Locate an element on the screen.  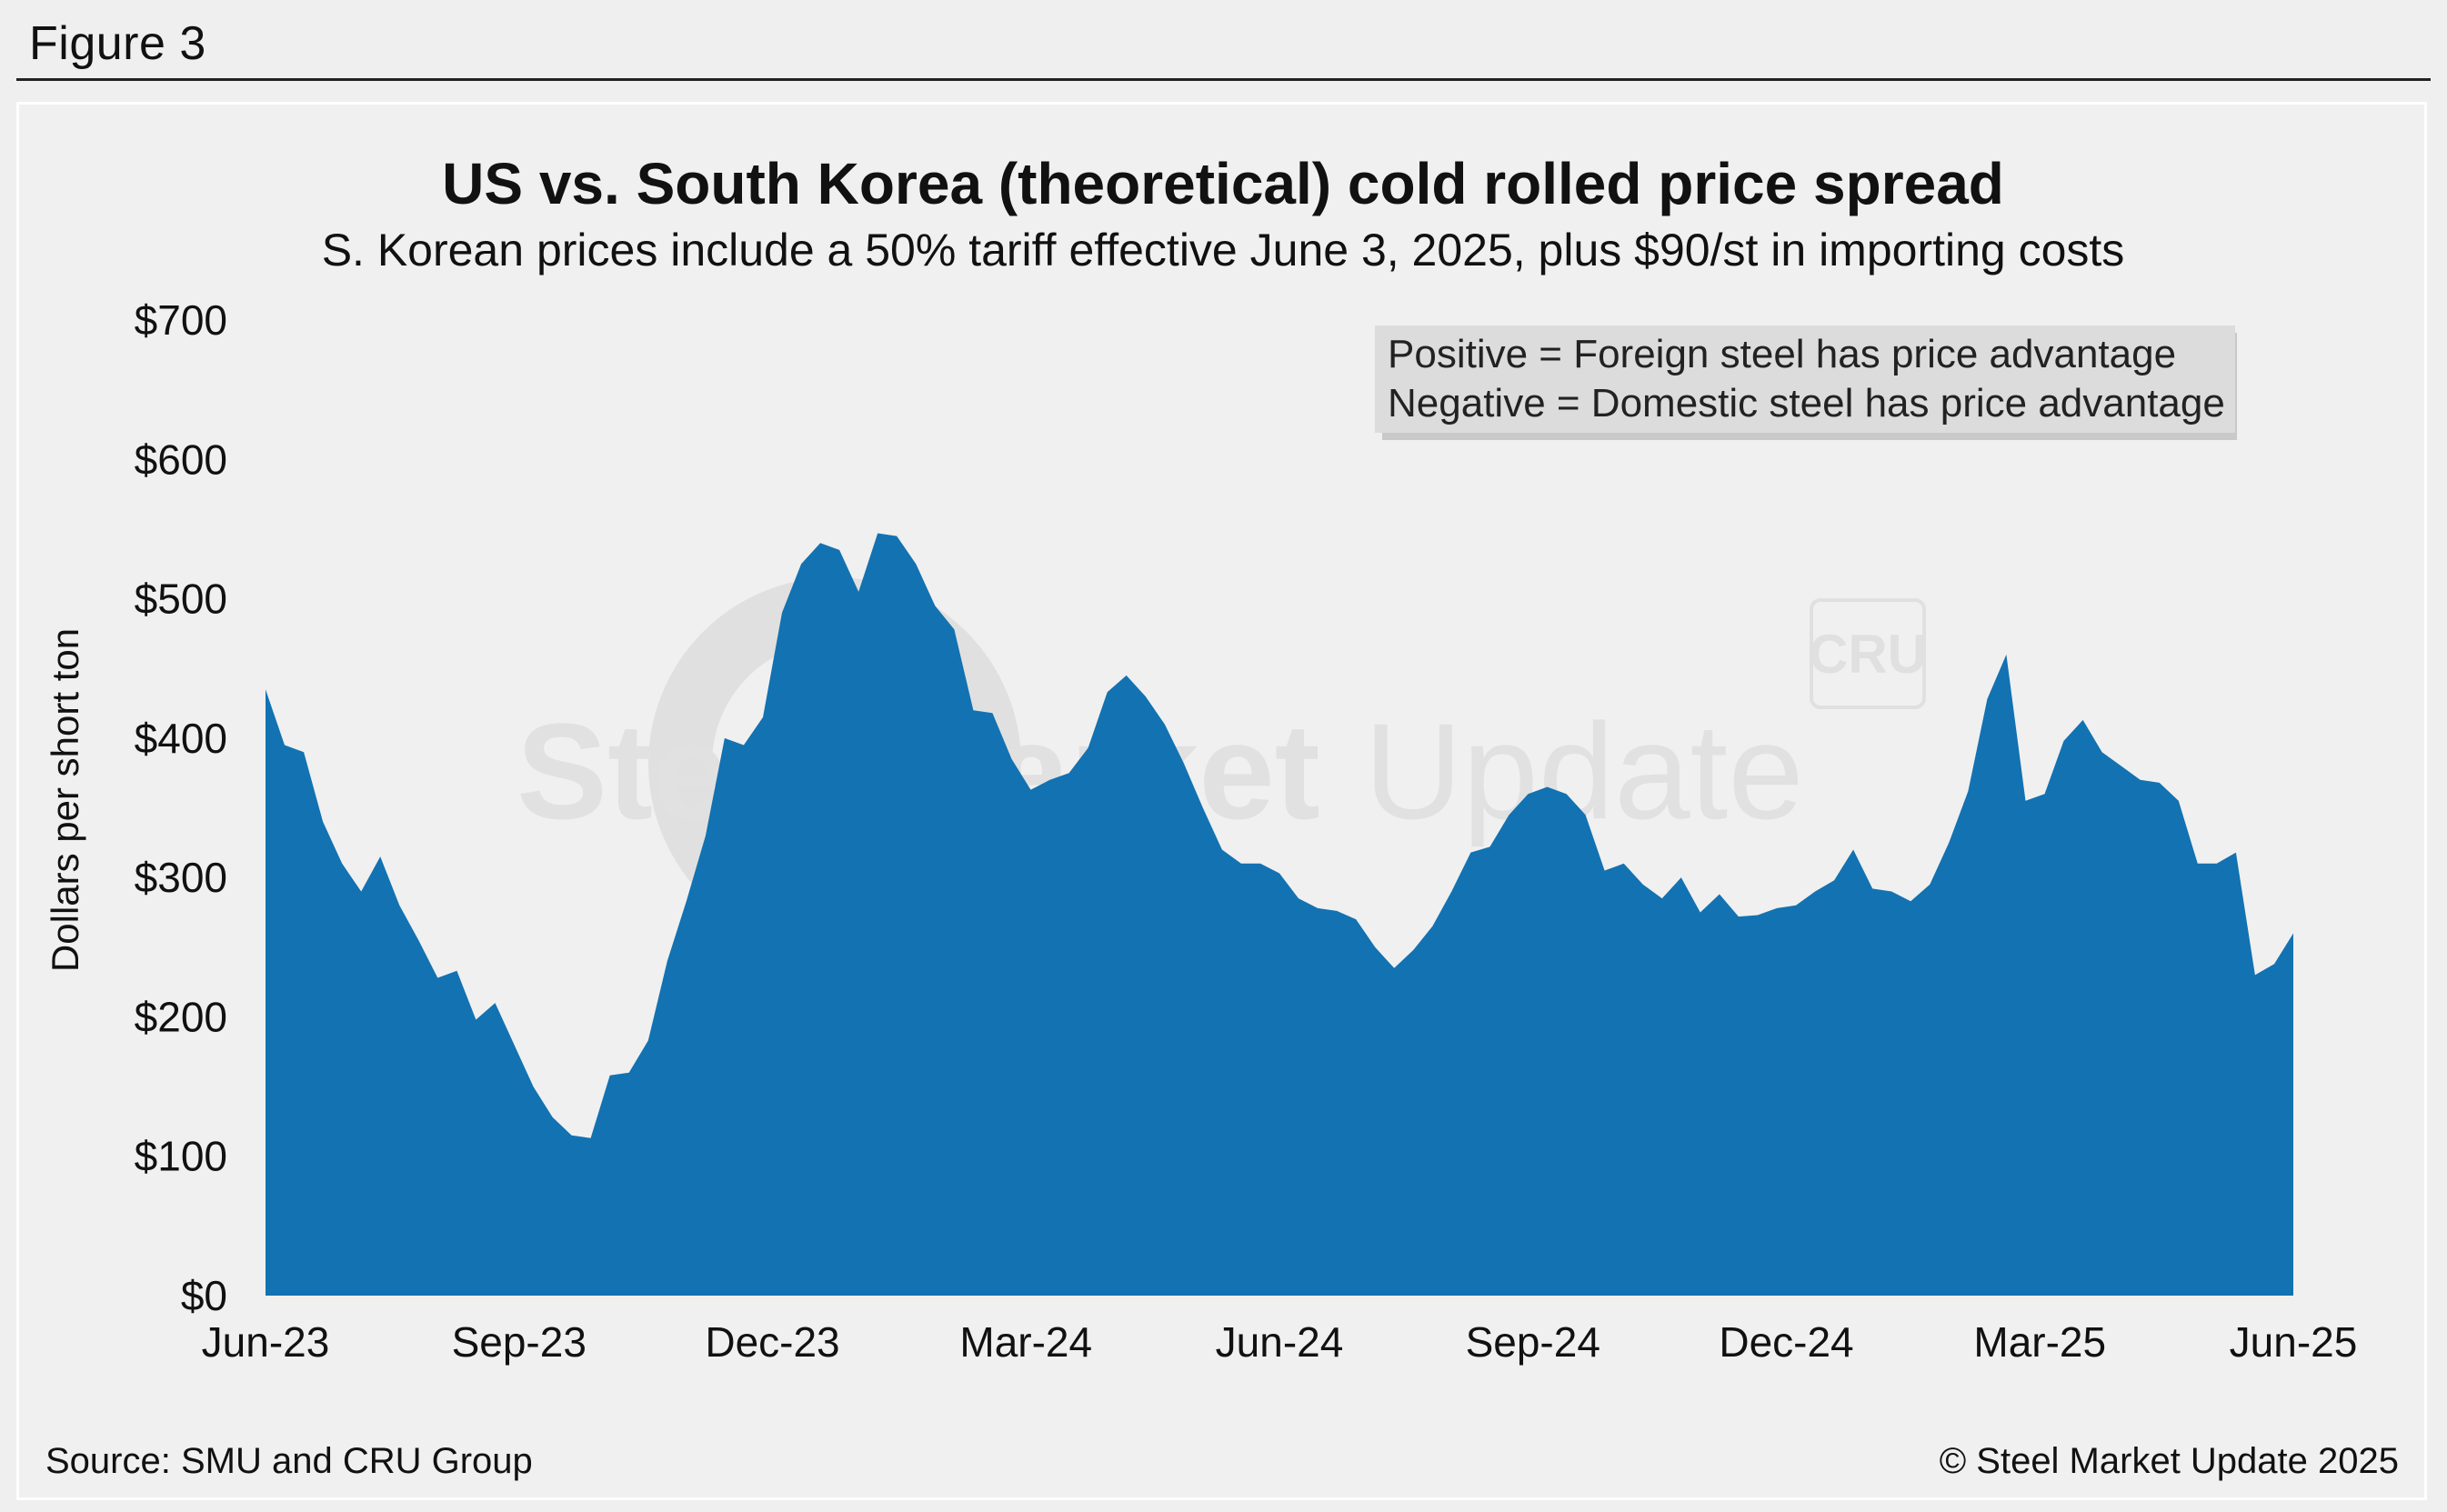
note-box-bg is located at coordinates (1805, 379).